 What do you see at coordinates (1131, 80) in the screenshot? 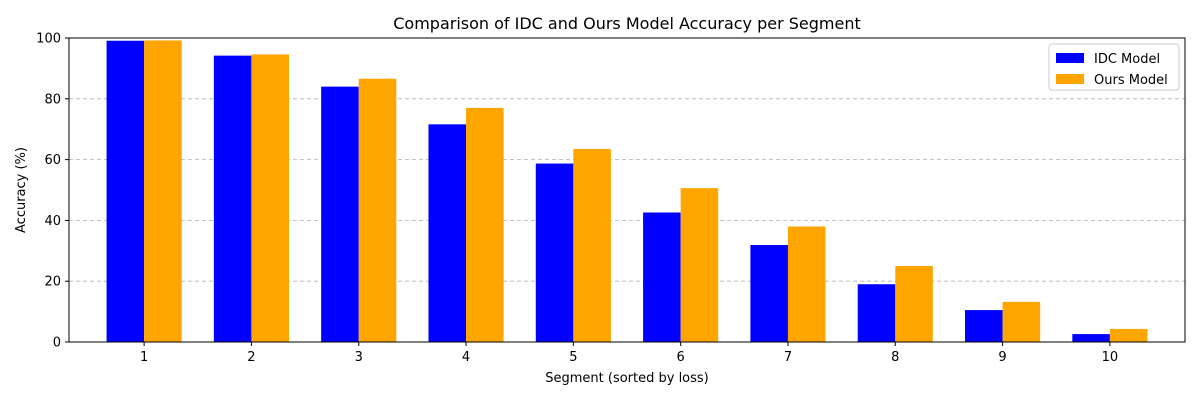
I see `legend-label-ours: Ours Model` at bounding box center [1131, 80].